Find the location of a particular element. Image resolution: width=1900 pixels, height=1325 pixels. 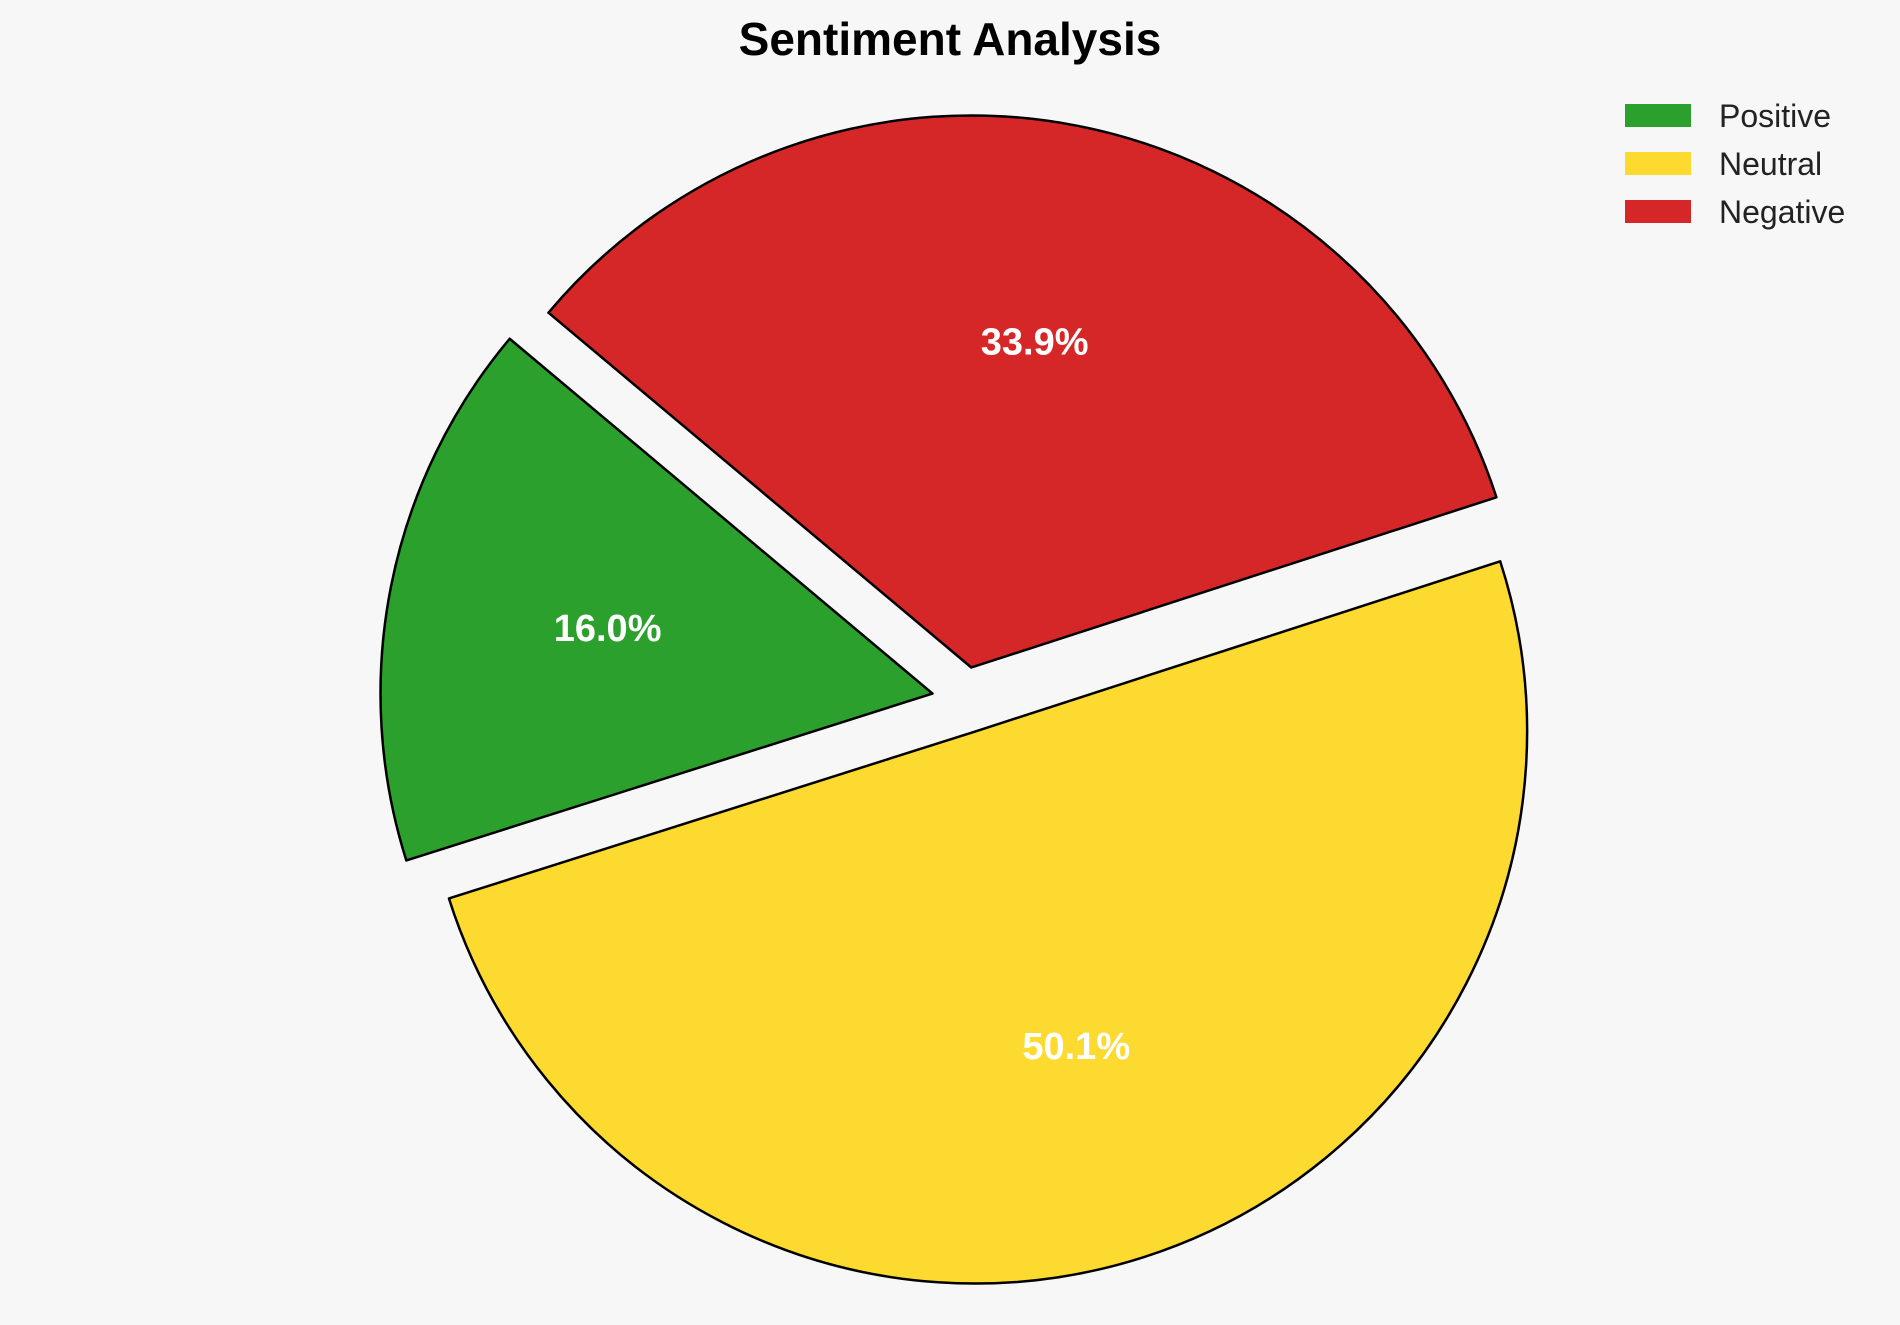

pie-slice-positive is located at coordinates (656, 599).